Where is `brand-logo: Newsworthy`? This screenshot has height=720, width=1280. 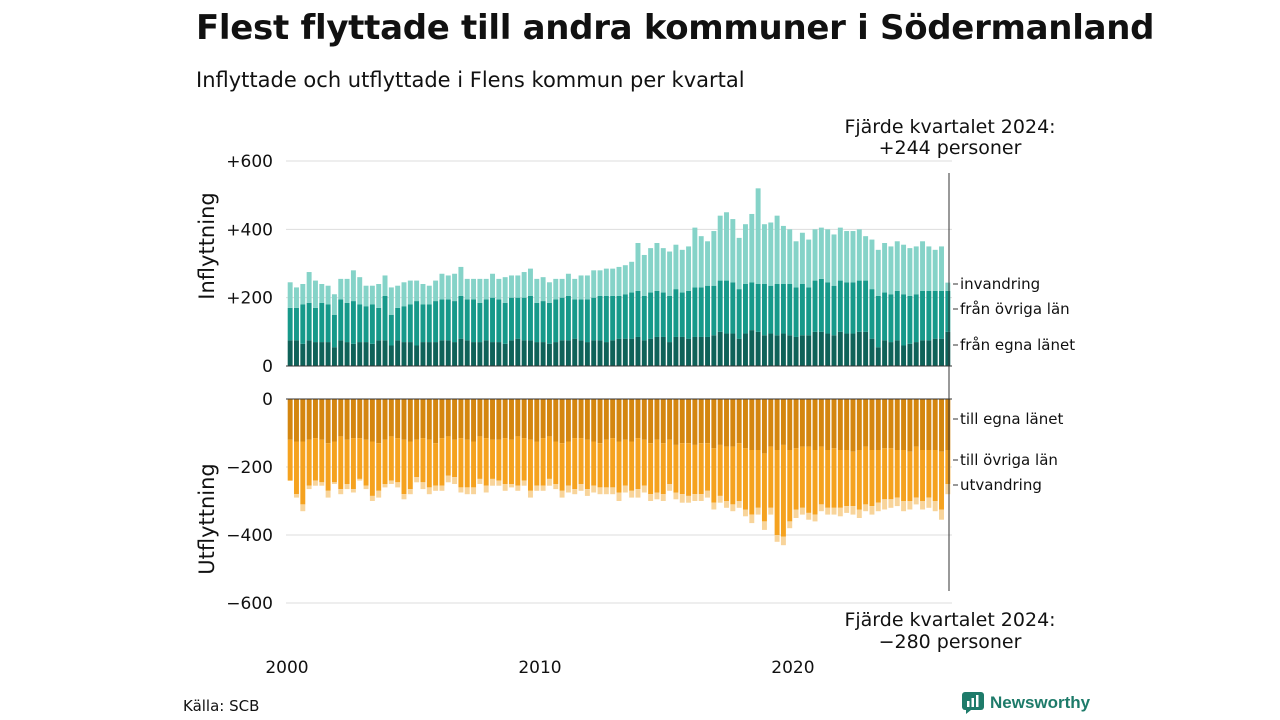 brand-logo: Newsworthy is located at coordinates (1026, 703).